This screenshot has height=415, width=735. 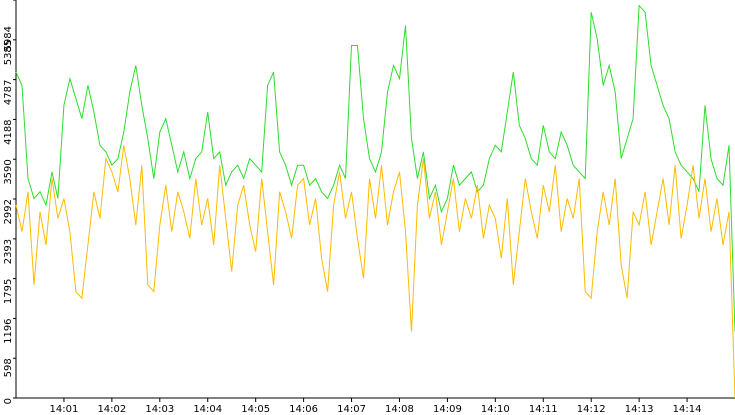 What do you see at coordinates (8, 251) in the screenshot?
I see `y-tick-label: 2393` at bounding box center [8, 251].